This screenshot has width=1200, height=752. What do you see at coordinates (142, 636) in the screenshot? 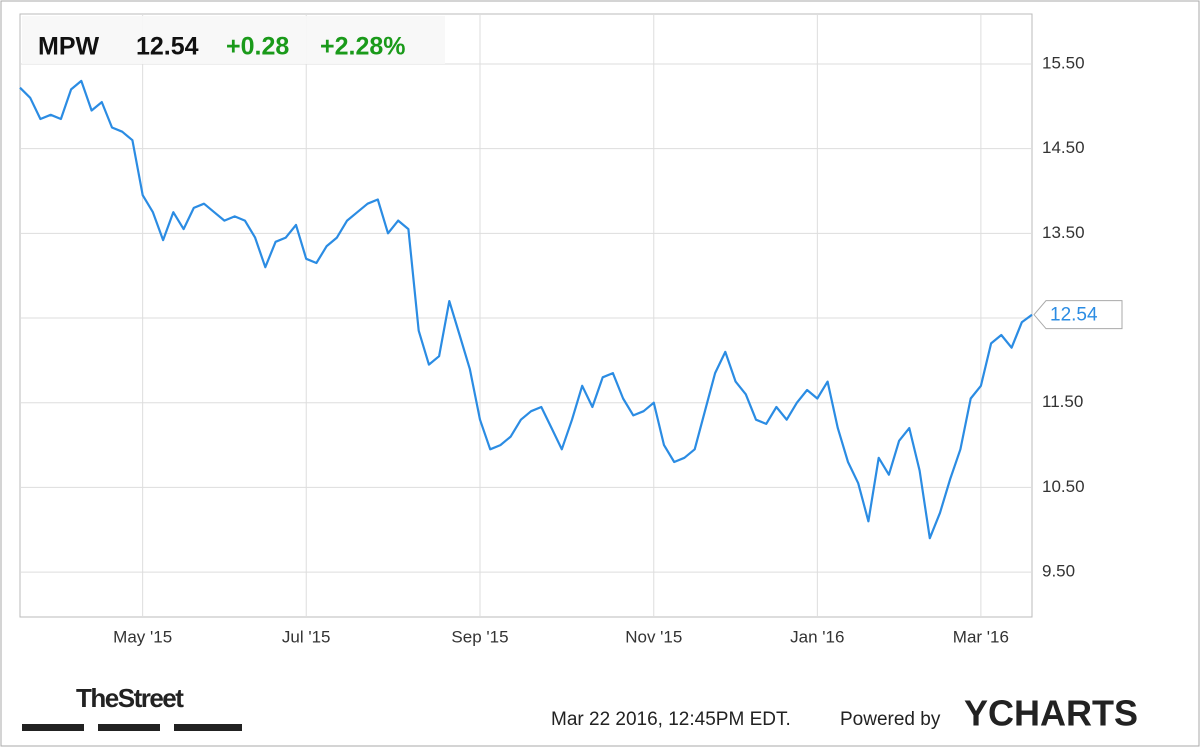
I see `x-tick-label: May '15` at bounding box center [142, 636].